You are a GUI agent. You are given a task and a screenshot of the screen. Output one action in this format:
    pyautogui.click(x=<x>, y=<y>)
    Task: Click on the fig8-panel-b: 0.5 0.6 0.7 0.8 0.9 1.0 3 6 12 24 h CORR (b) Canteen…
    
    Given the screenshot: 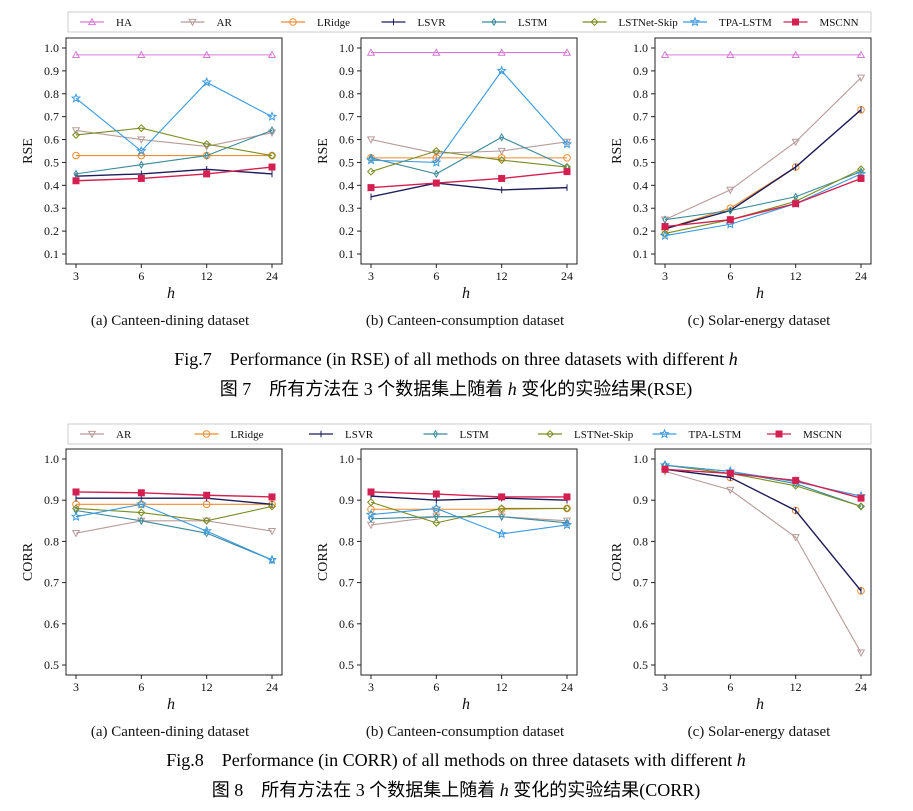 What is the action you would take?
    pyautogui.click(x=447, y=594)
    